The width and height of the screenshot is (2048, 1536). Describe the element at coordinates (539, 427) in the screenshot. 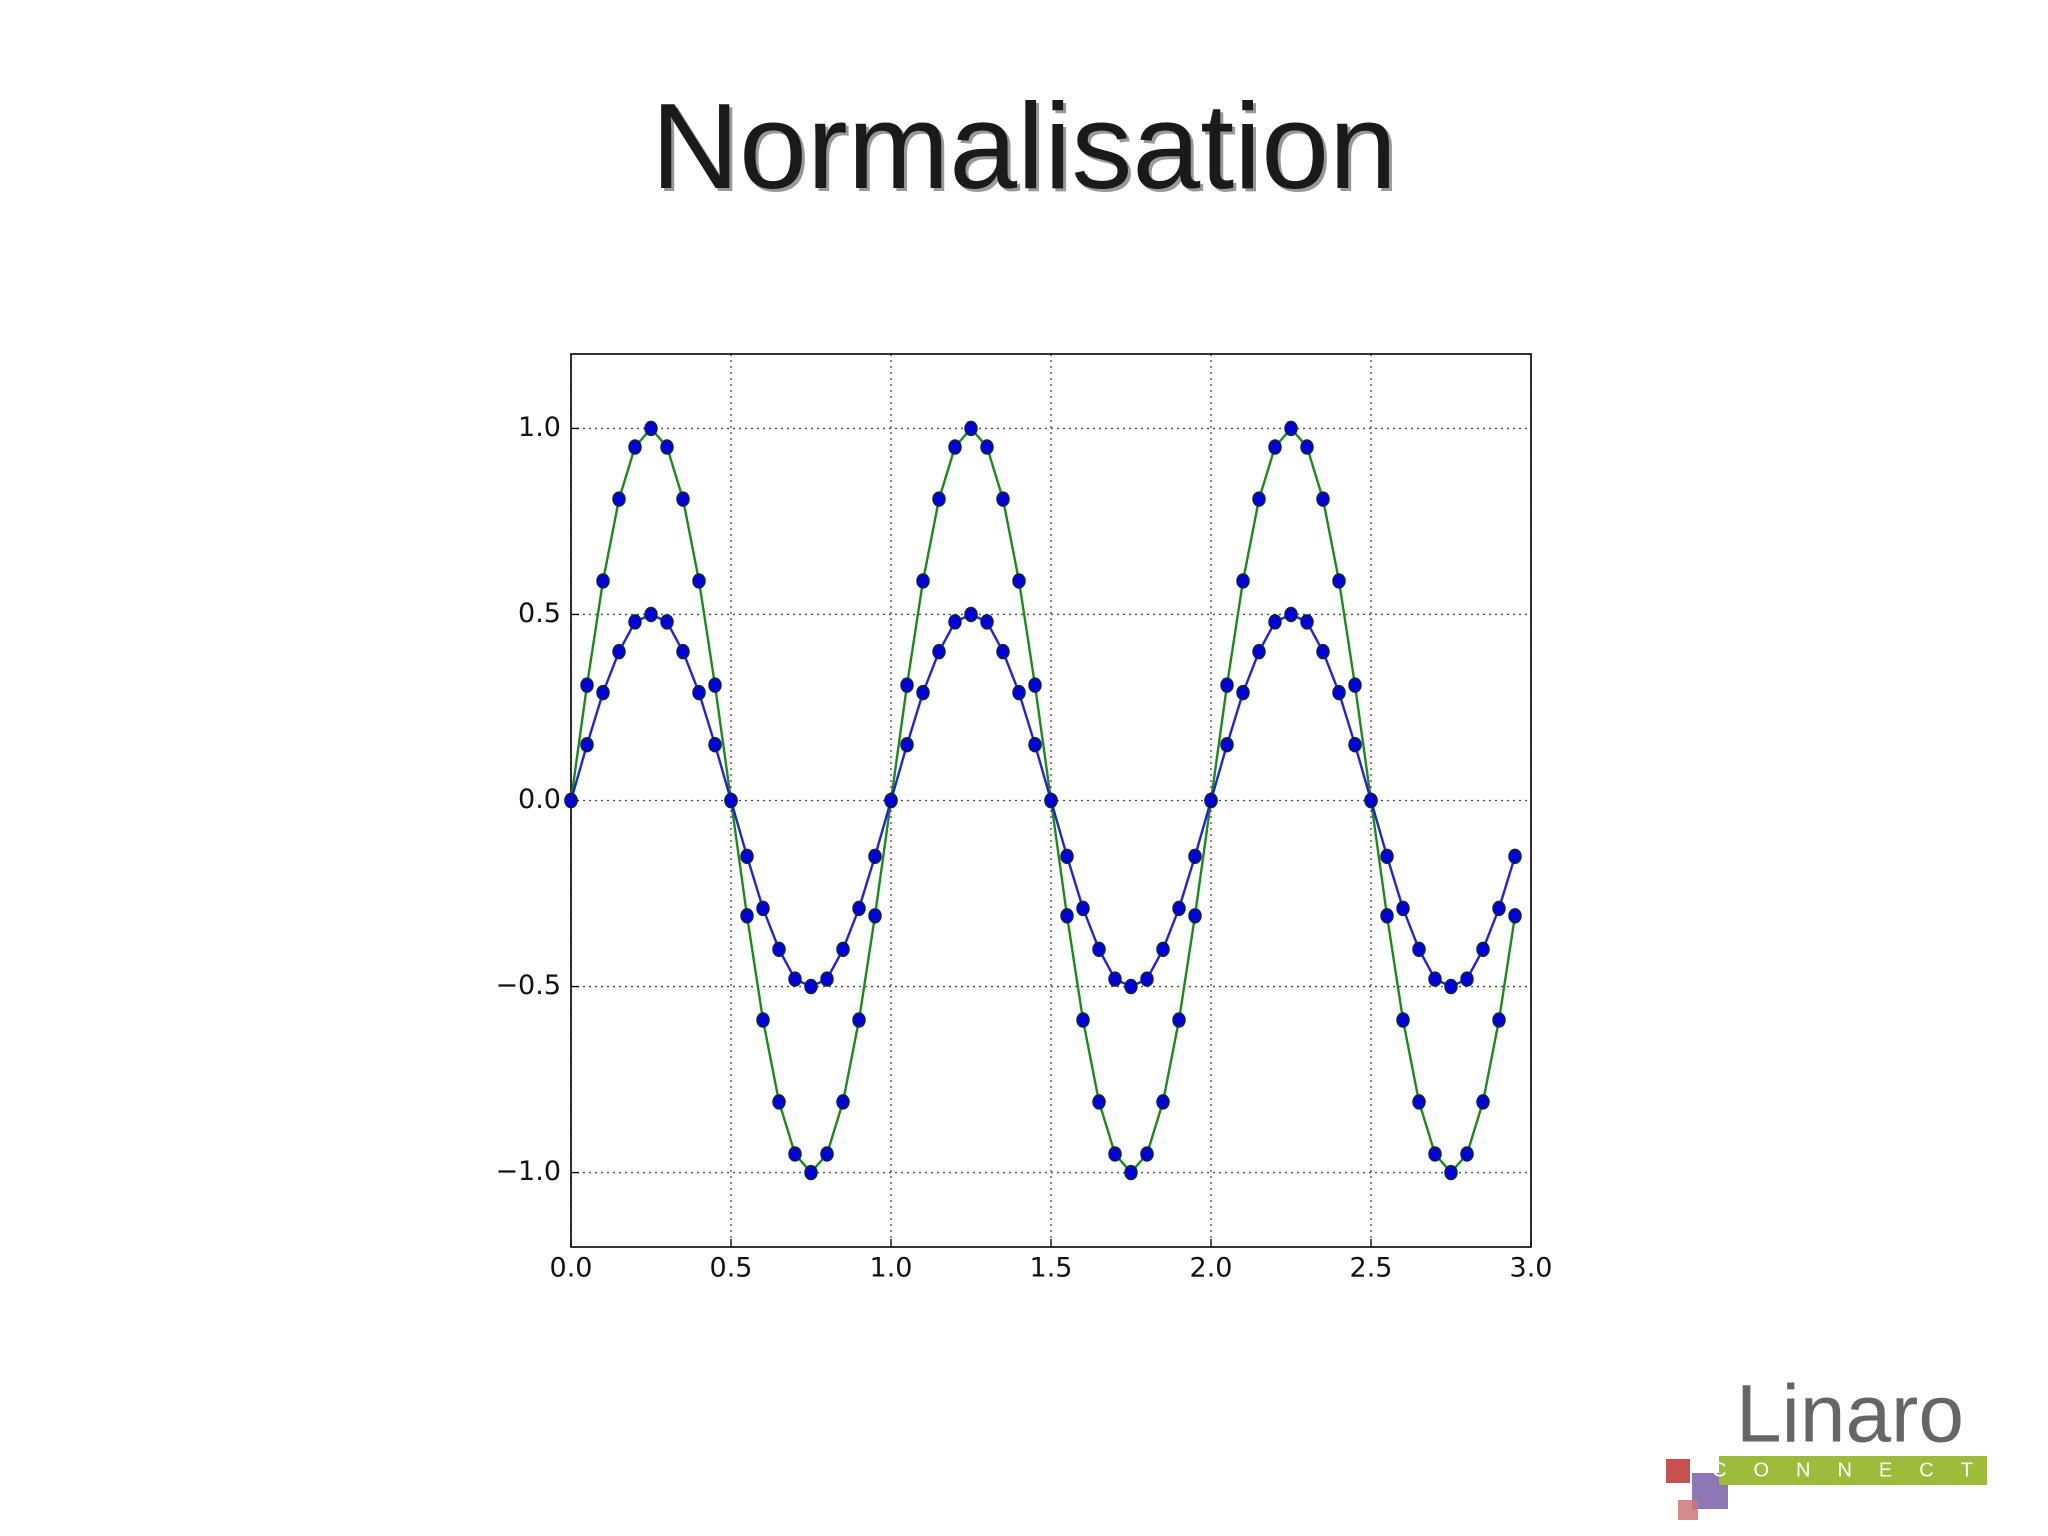

I see `y-tick-label: 1.0` at that location.